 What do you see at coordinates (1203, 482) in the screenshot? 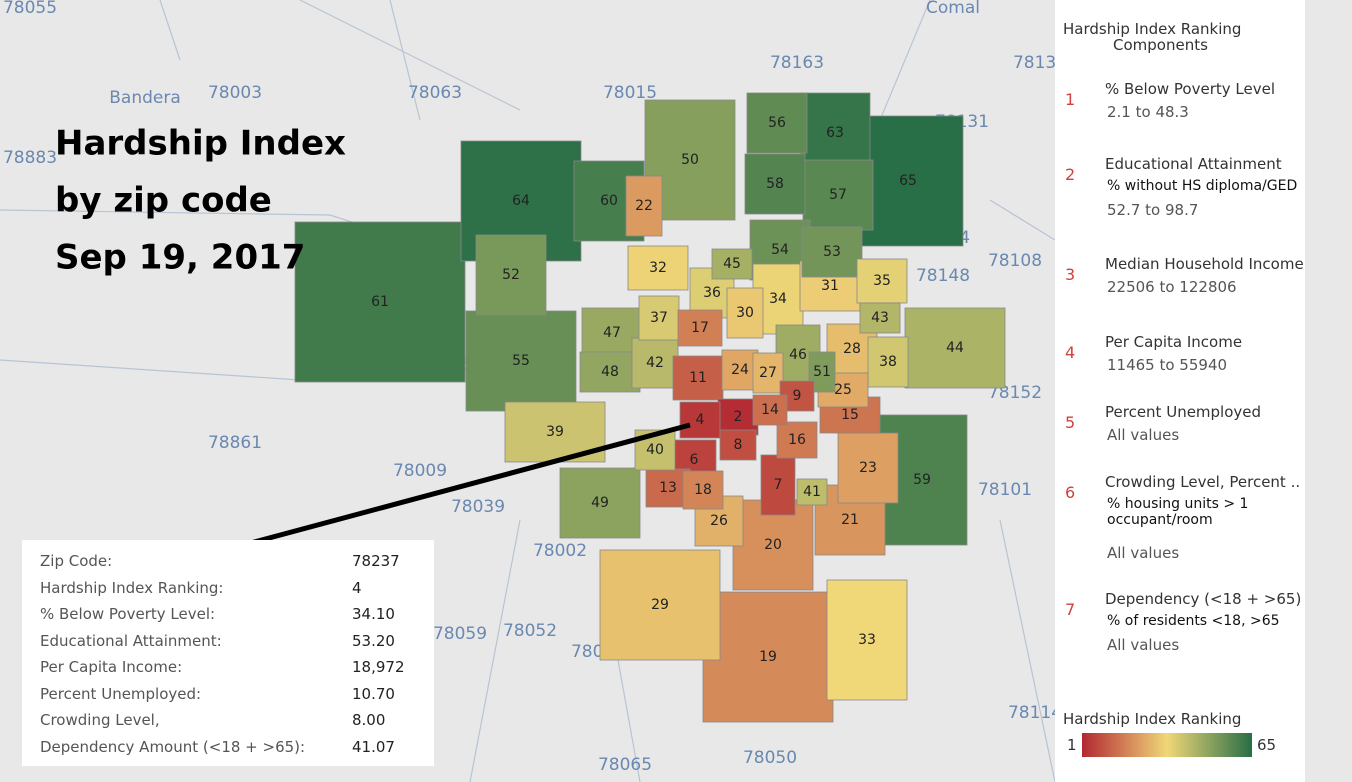
I see `component-name: Crowding Level, Percent ..` at bounding box center [1203, 482].